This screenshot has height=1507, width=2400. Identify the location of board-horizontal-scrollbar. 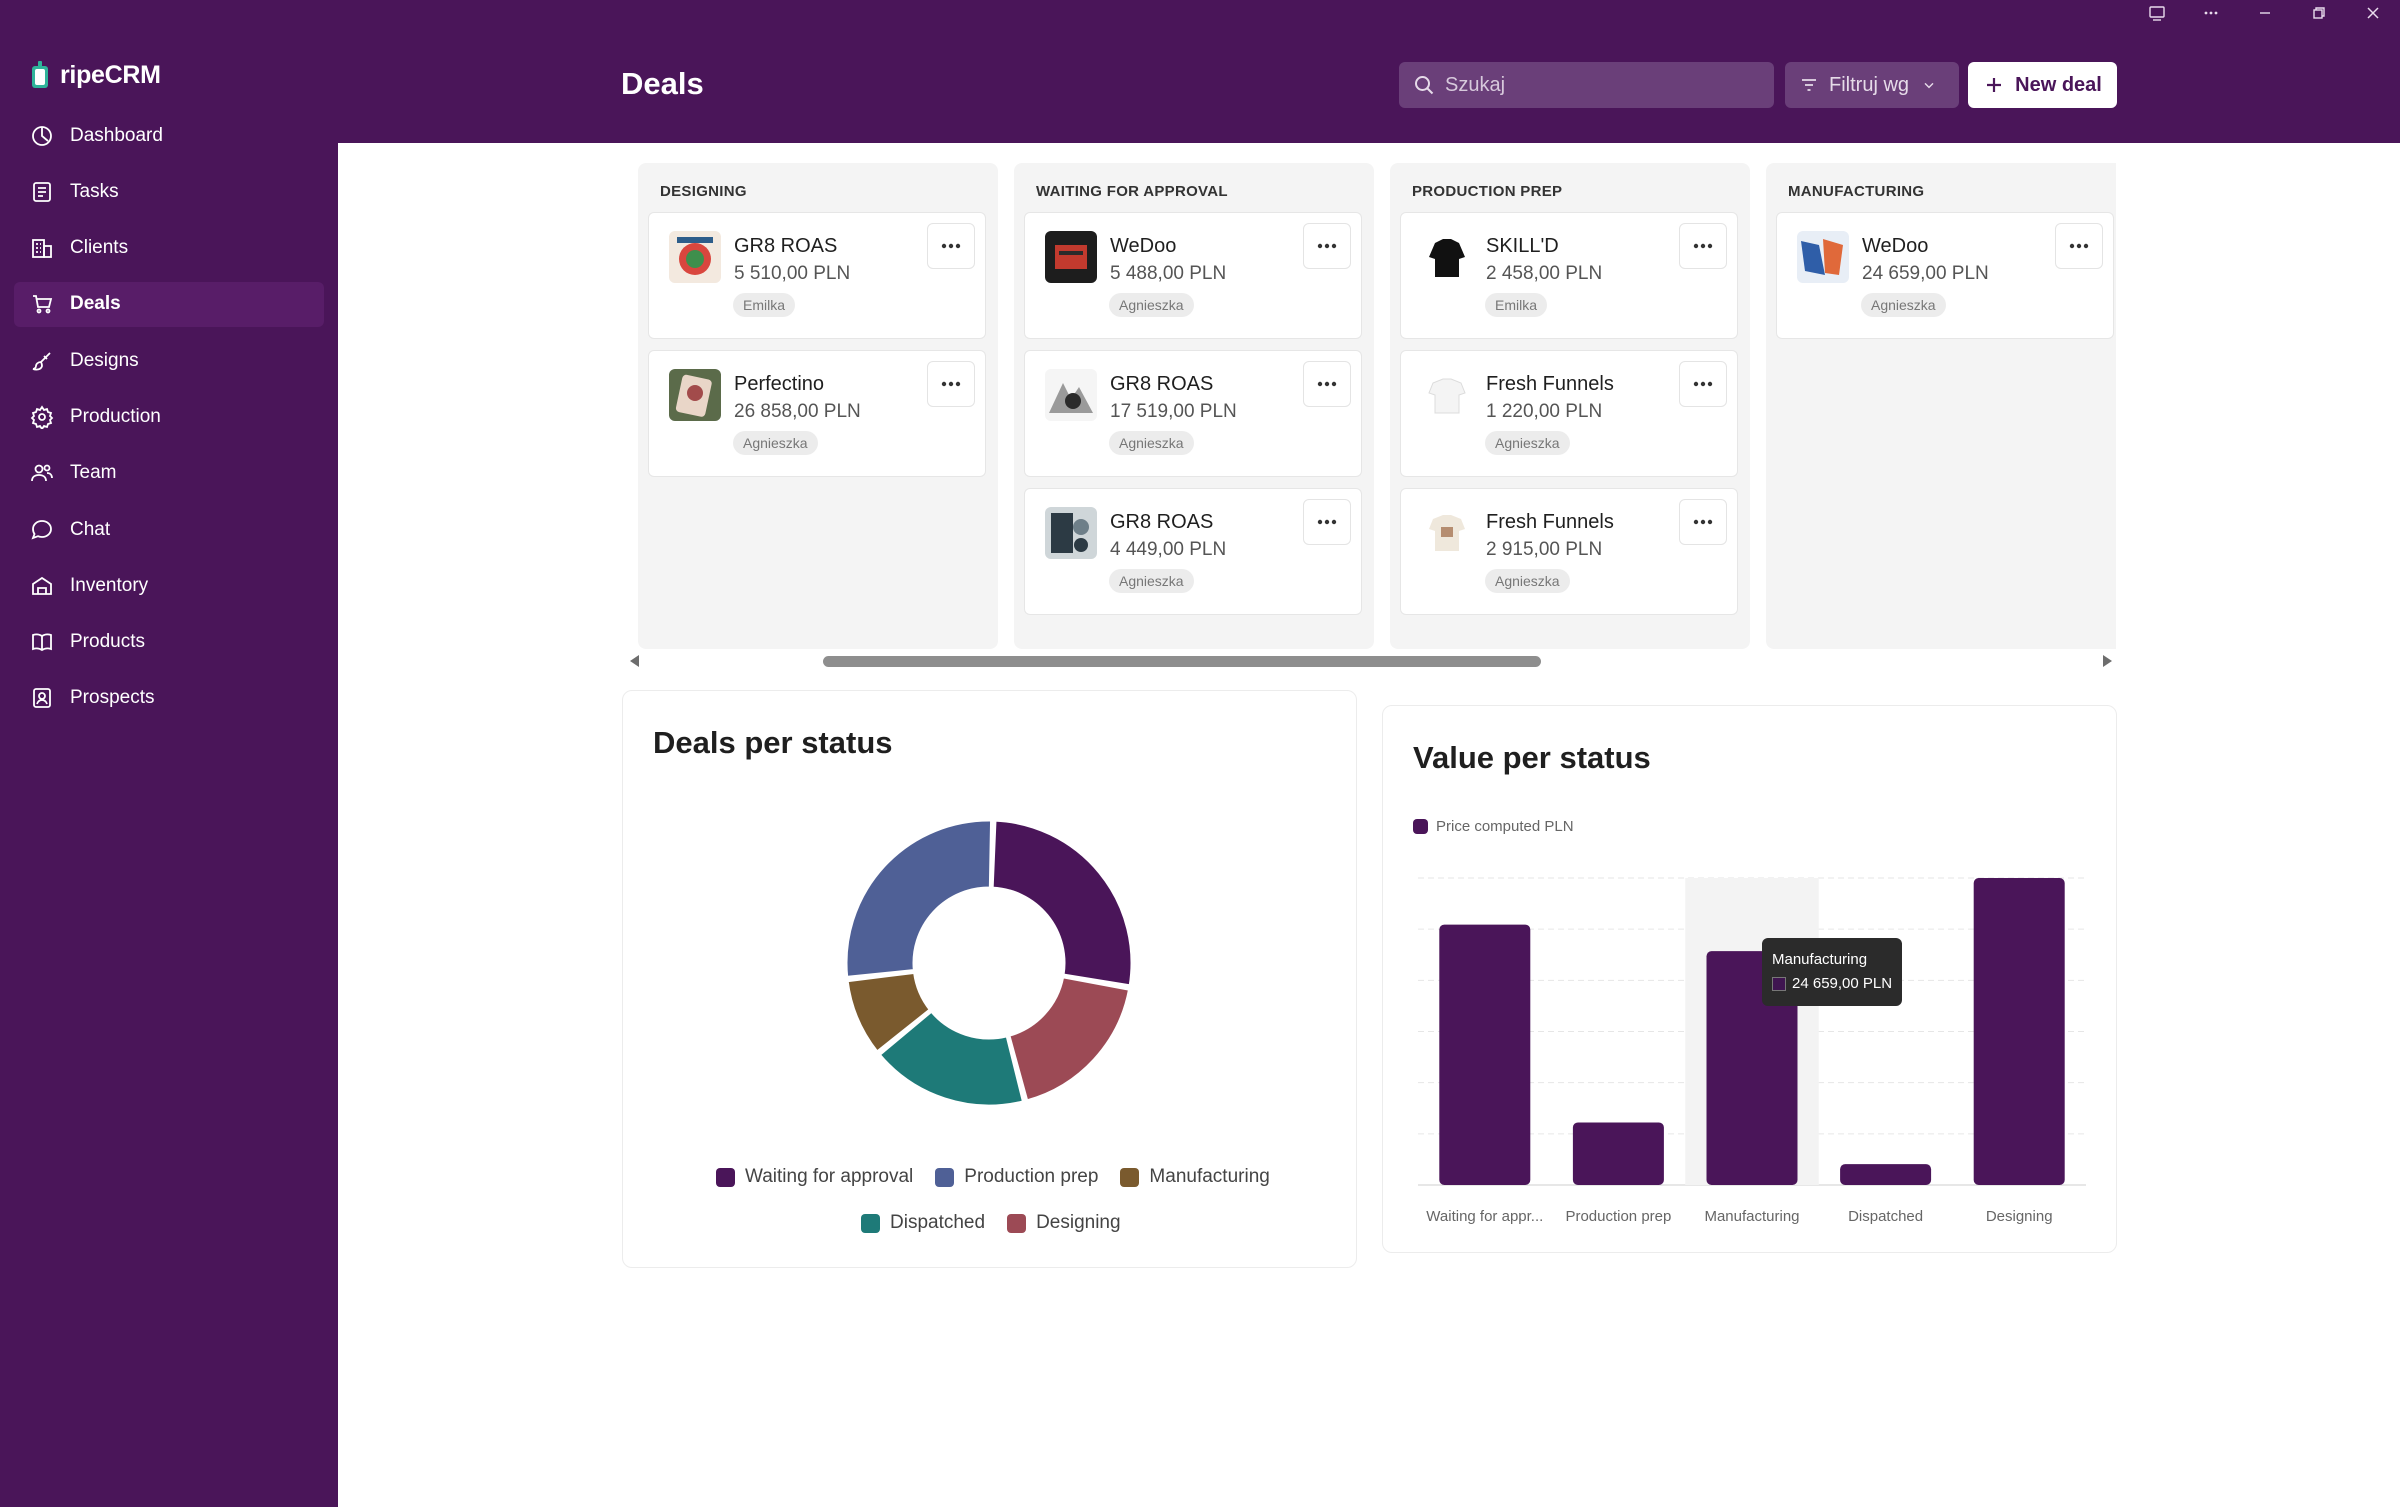
(1371, 661).